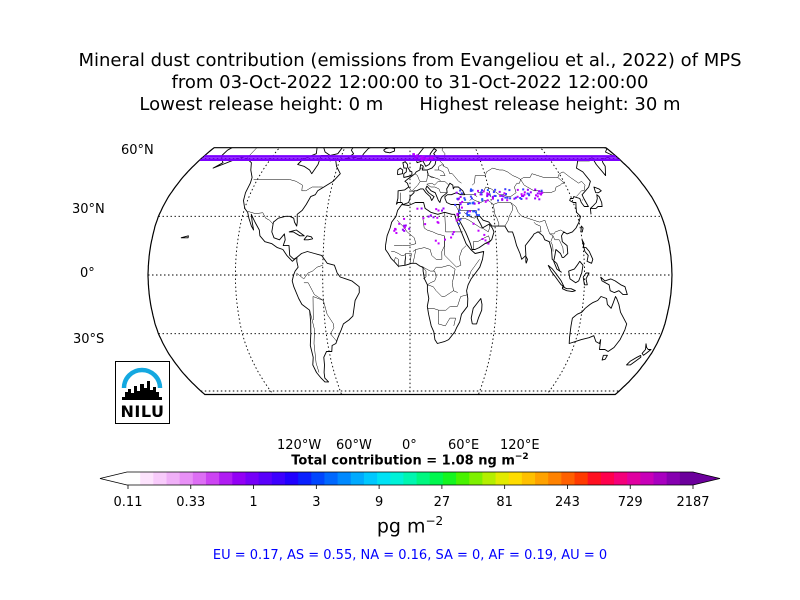 This screenshot has width=800, height=600. Describe the element at coordinates (89, 339) in the screenshot. I see `lat-label-30s: 30°S` at that location.